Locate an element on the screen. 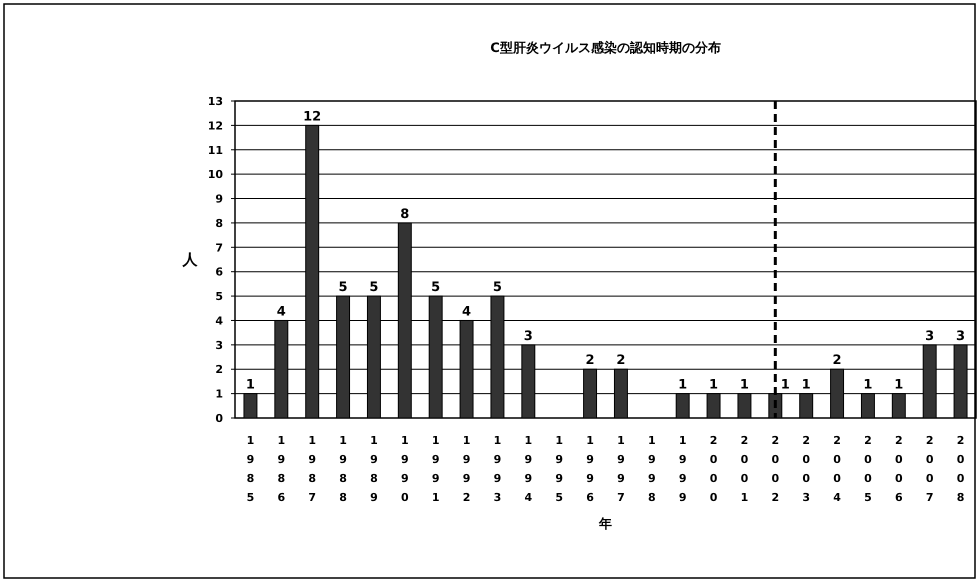  x-tick-label: 2008 is located at coordinates (960, 469).